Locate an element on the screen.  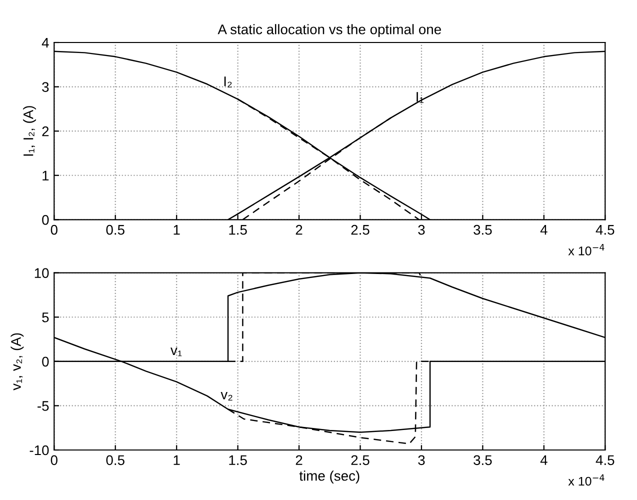
annotation: I₂ is located at coordinates (228, 82).